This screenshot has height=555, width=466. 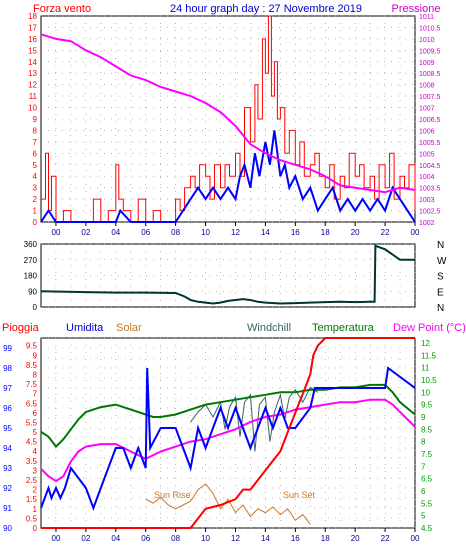 What do you see at coordinates (35, 470) in the screenshot?
I see `rain-ytick-label: 3` at bounding box center [35, 470].